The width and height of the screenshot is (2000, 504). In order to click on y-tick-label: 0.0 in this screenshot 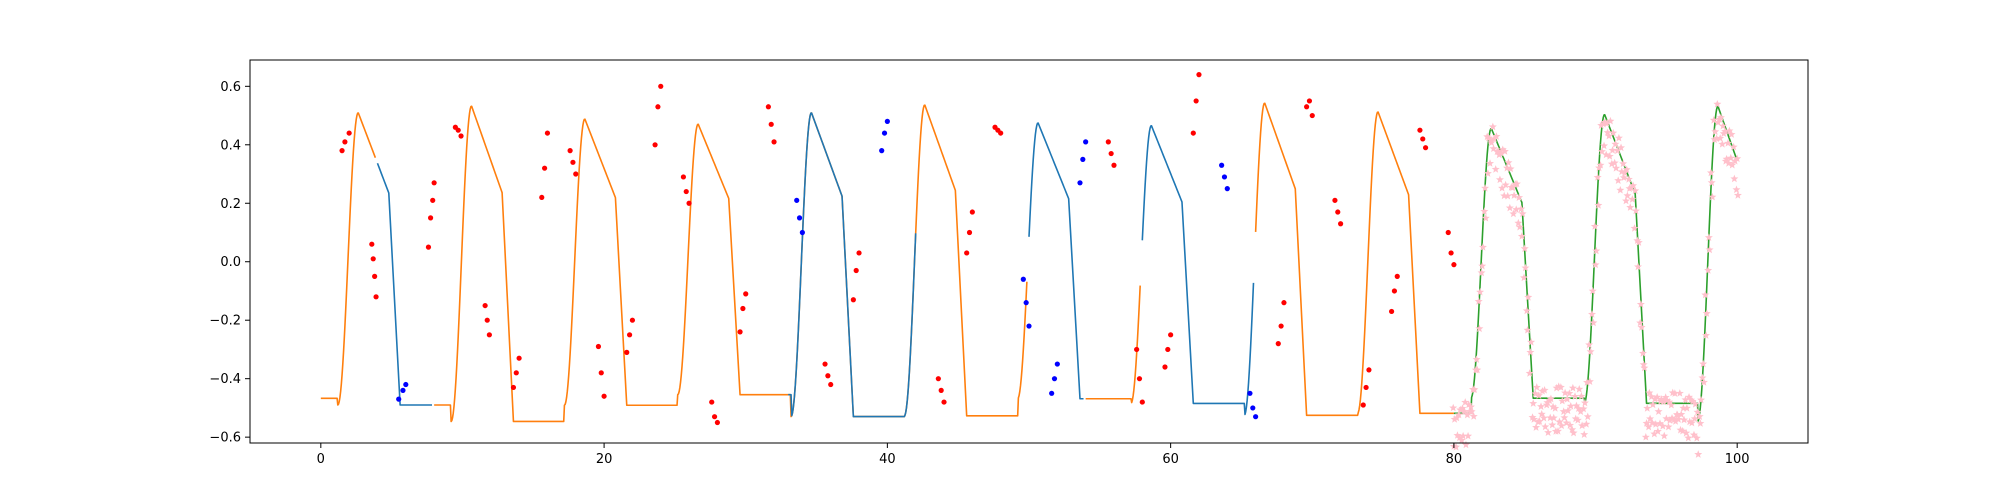, I will do `click(230, 262)`.